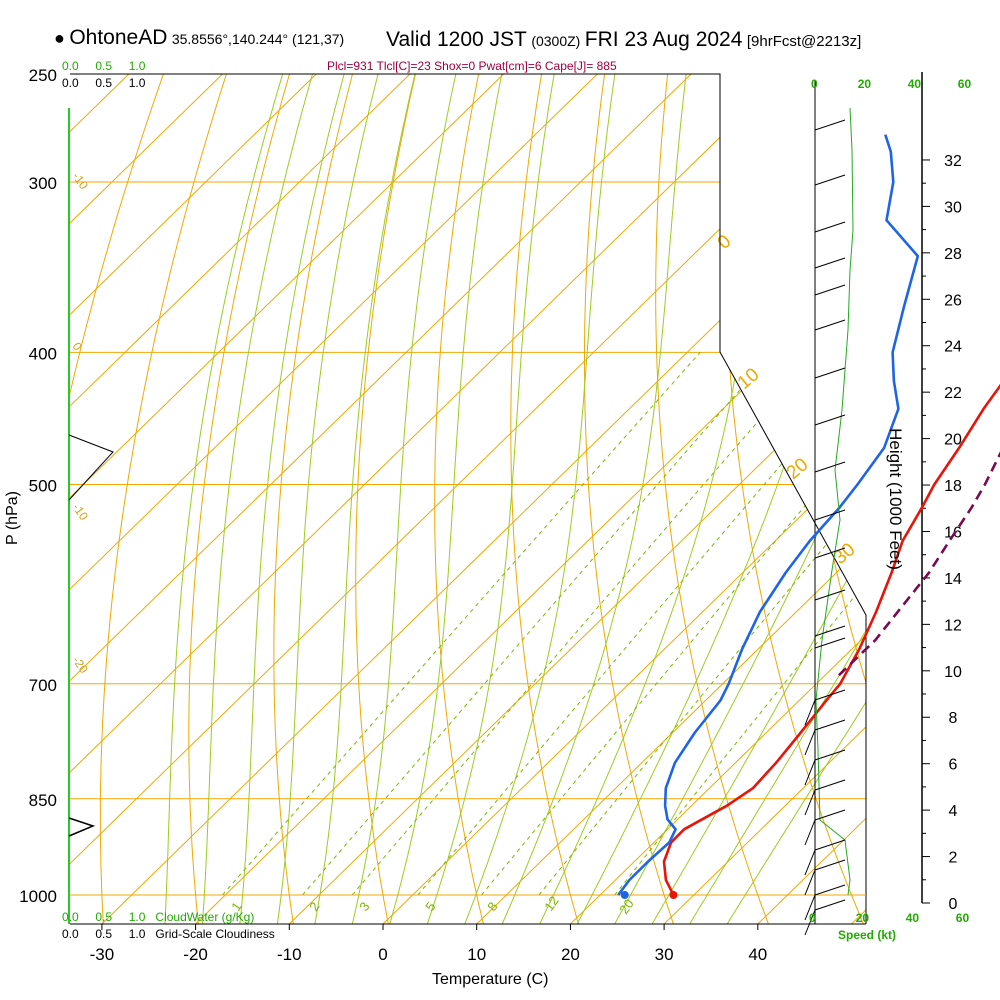  I want to click on height-tick-label: 12, so click(953, 625).